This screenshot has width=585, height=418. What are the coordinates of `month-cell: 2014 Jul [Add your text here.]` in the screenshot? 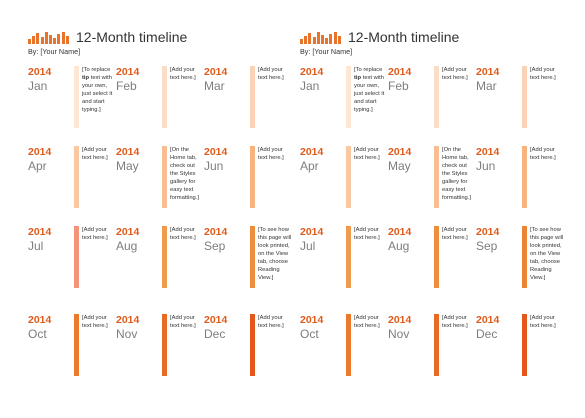 It's located at (72, 261).